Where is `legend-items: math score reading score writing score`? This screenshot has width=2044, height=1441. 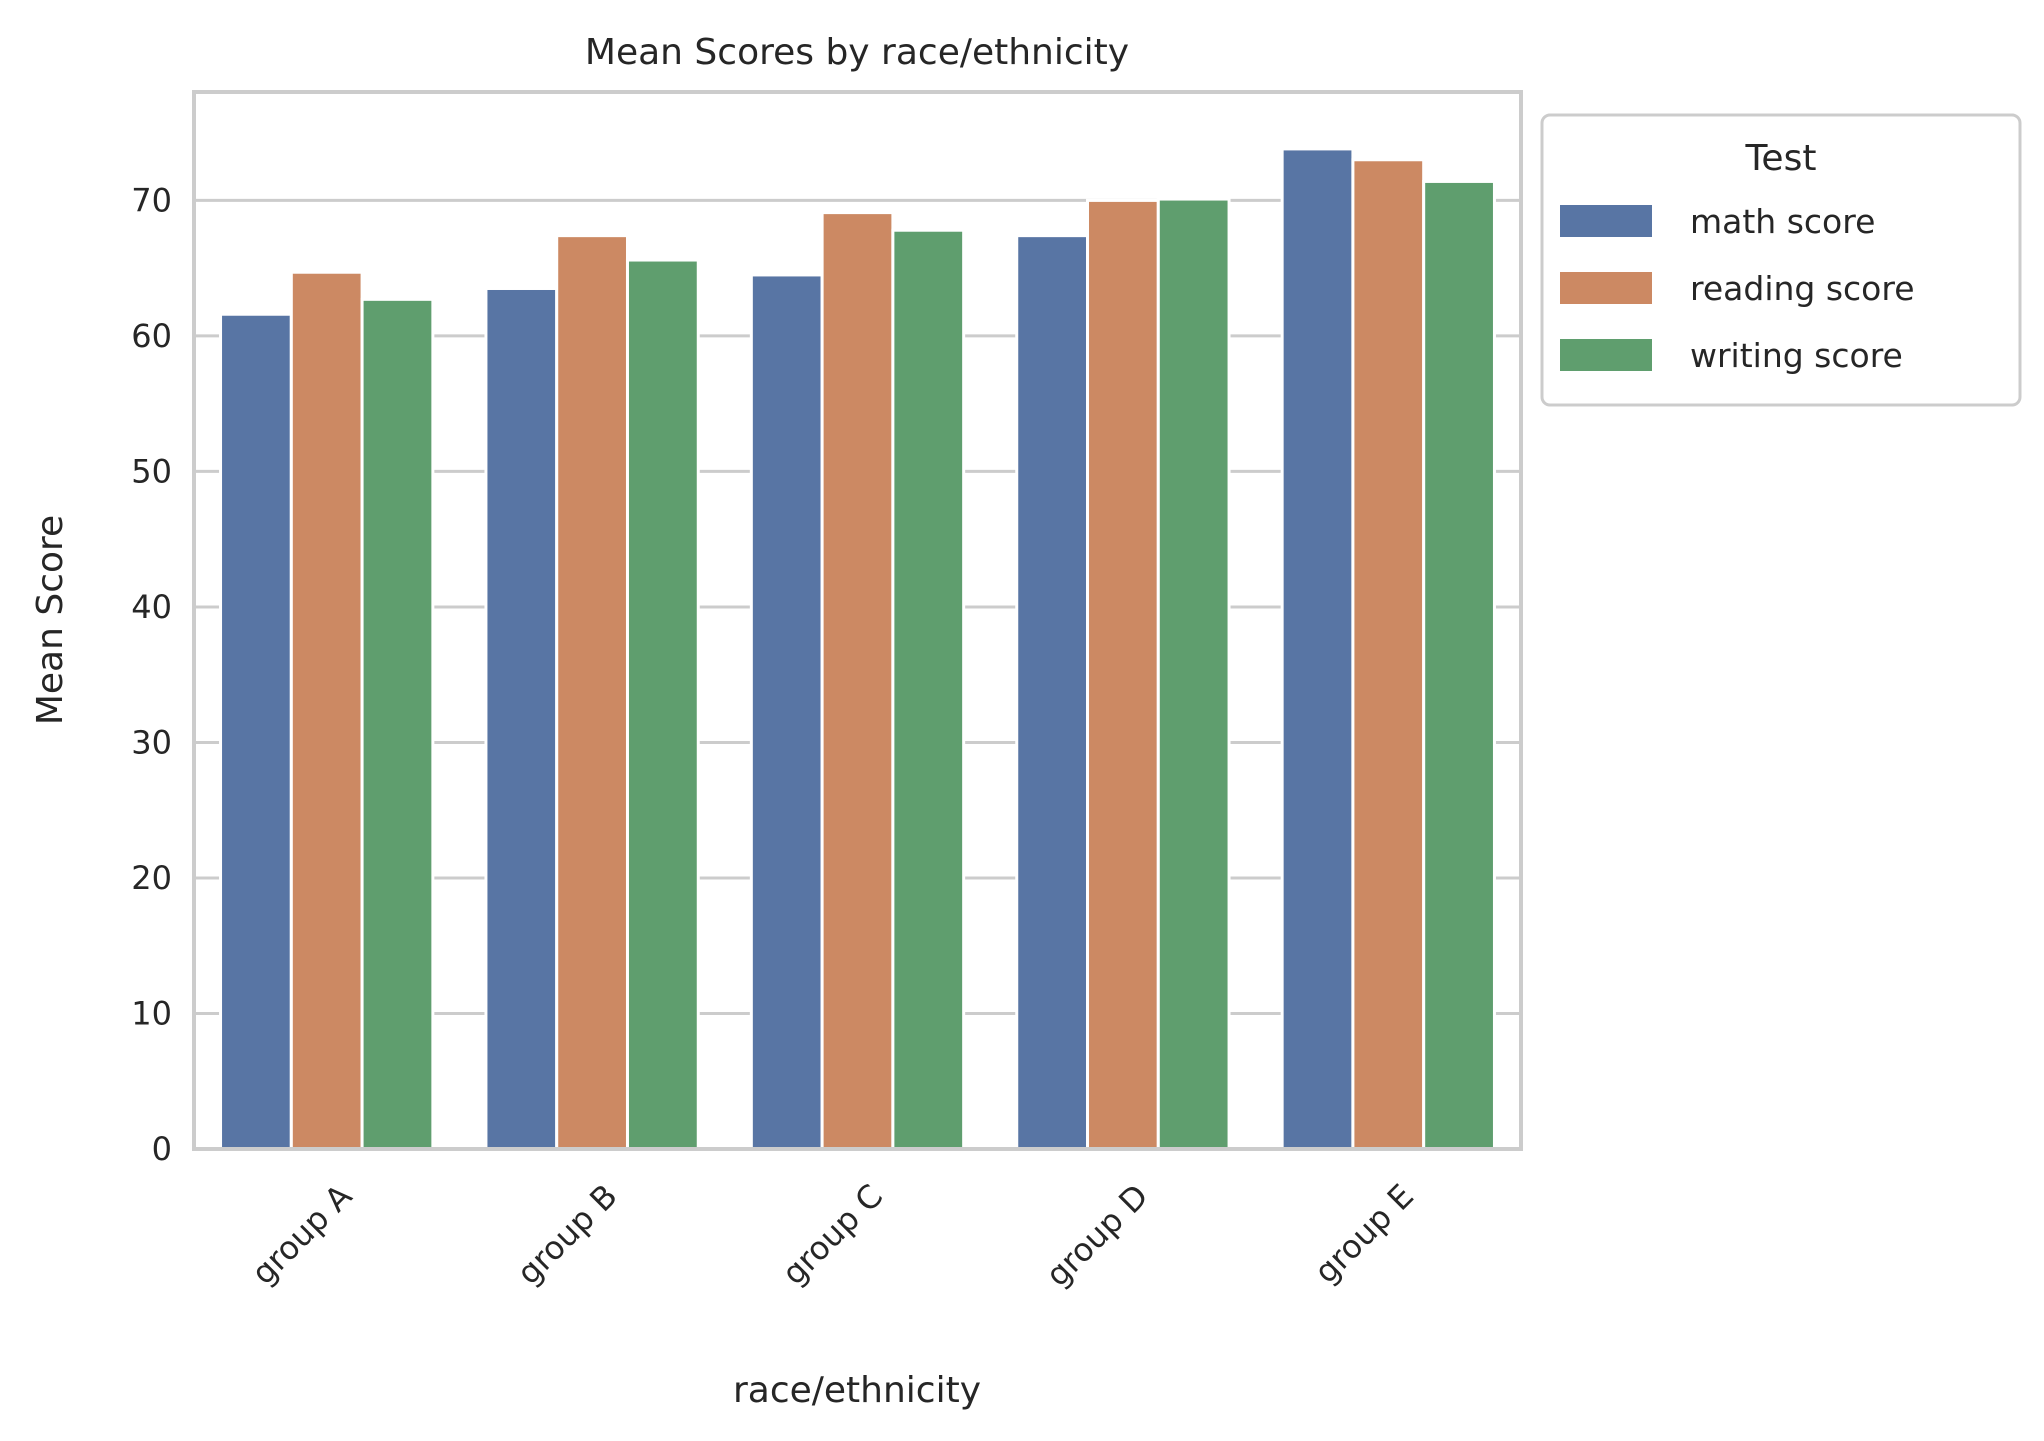 legend-items: math score reading score writing score is located at coordinates (1737, 288).